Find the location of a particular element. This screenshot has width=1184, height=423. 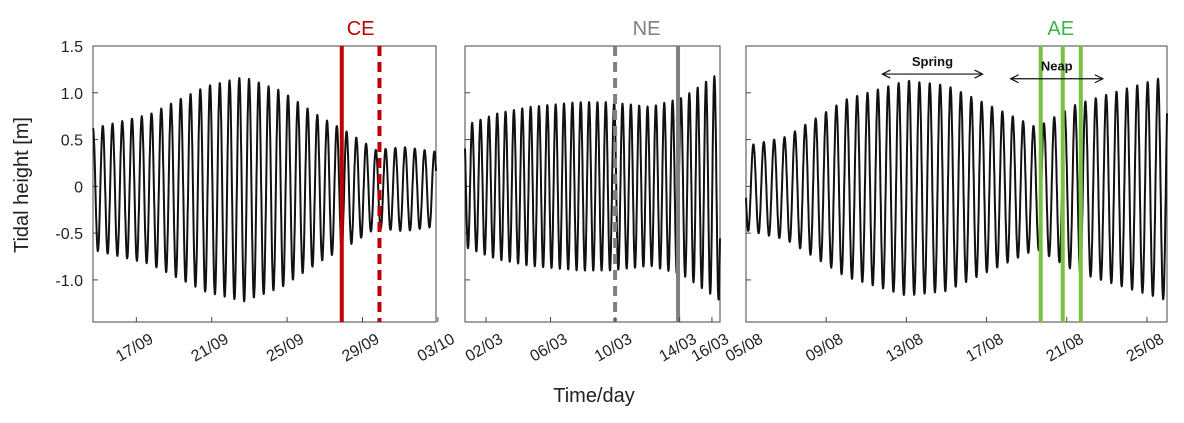

y-axis-label: Tidal height [m] is located at coordinates (22, 185).